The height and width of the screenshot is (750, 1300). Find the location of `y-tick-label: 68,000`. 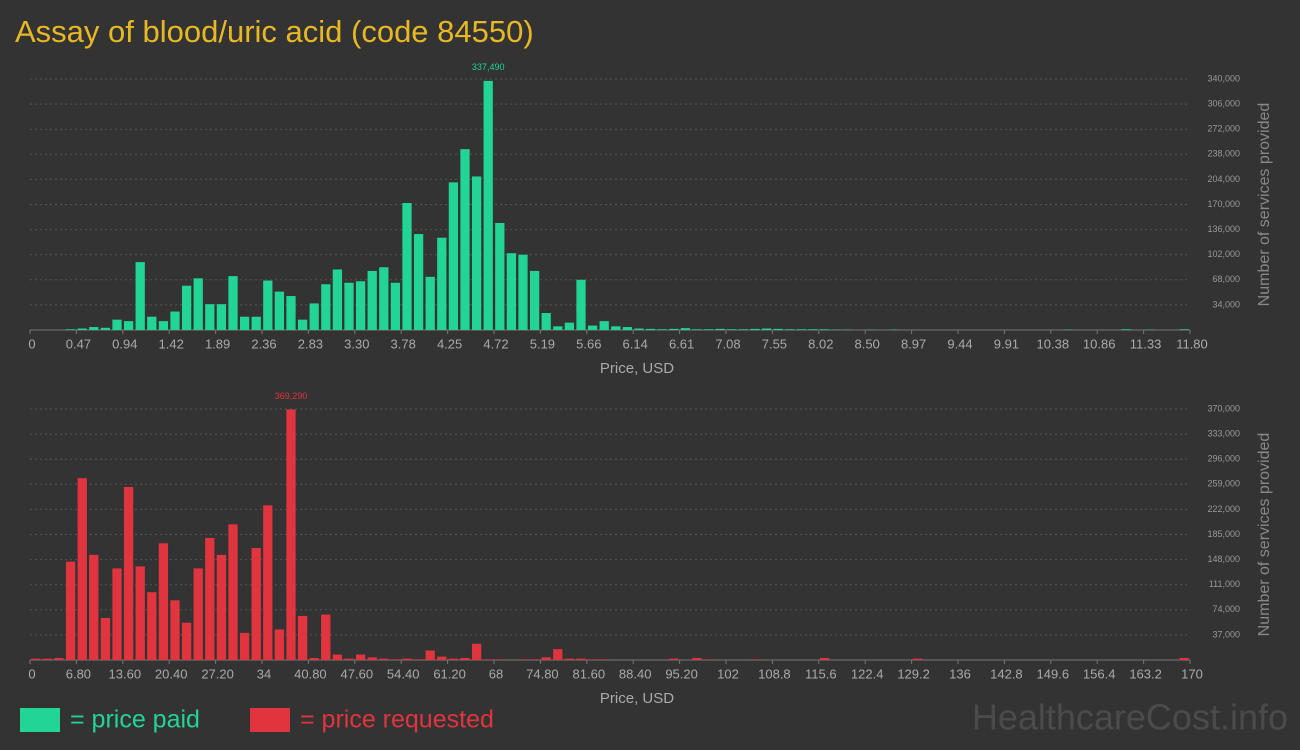

y-tick-label: 68,000 is located at coordinates (1226, 279).